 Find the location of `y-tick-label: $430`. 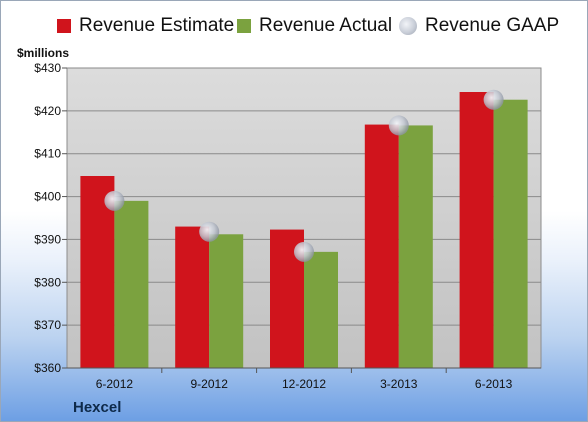

y-tick-label: $430 is located at coordinates (47, 68).